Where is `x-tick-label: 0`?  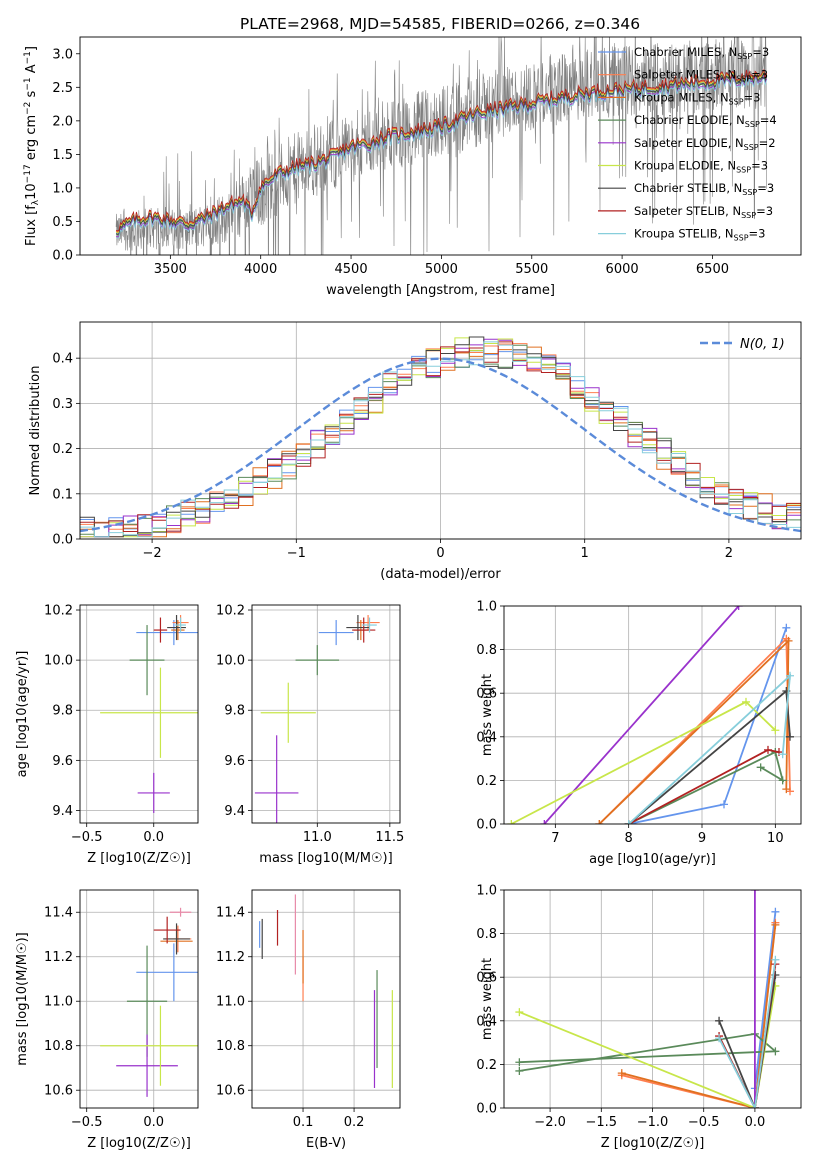 x-tick-label: 0 is located at coordinates (440, 553).